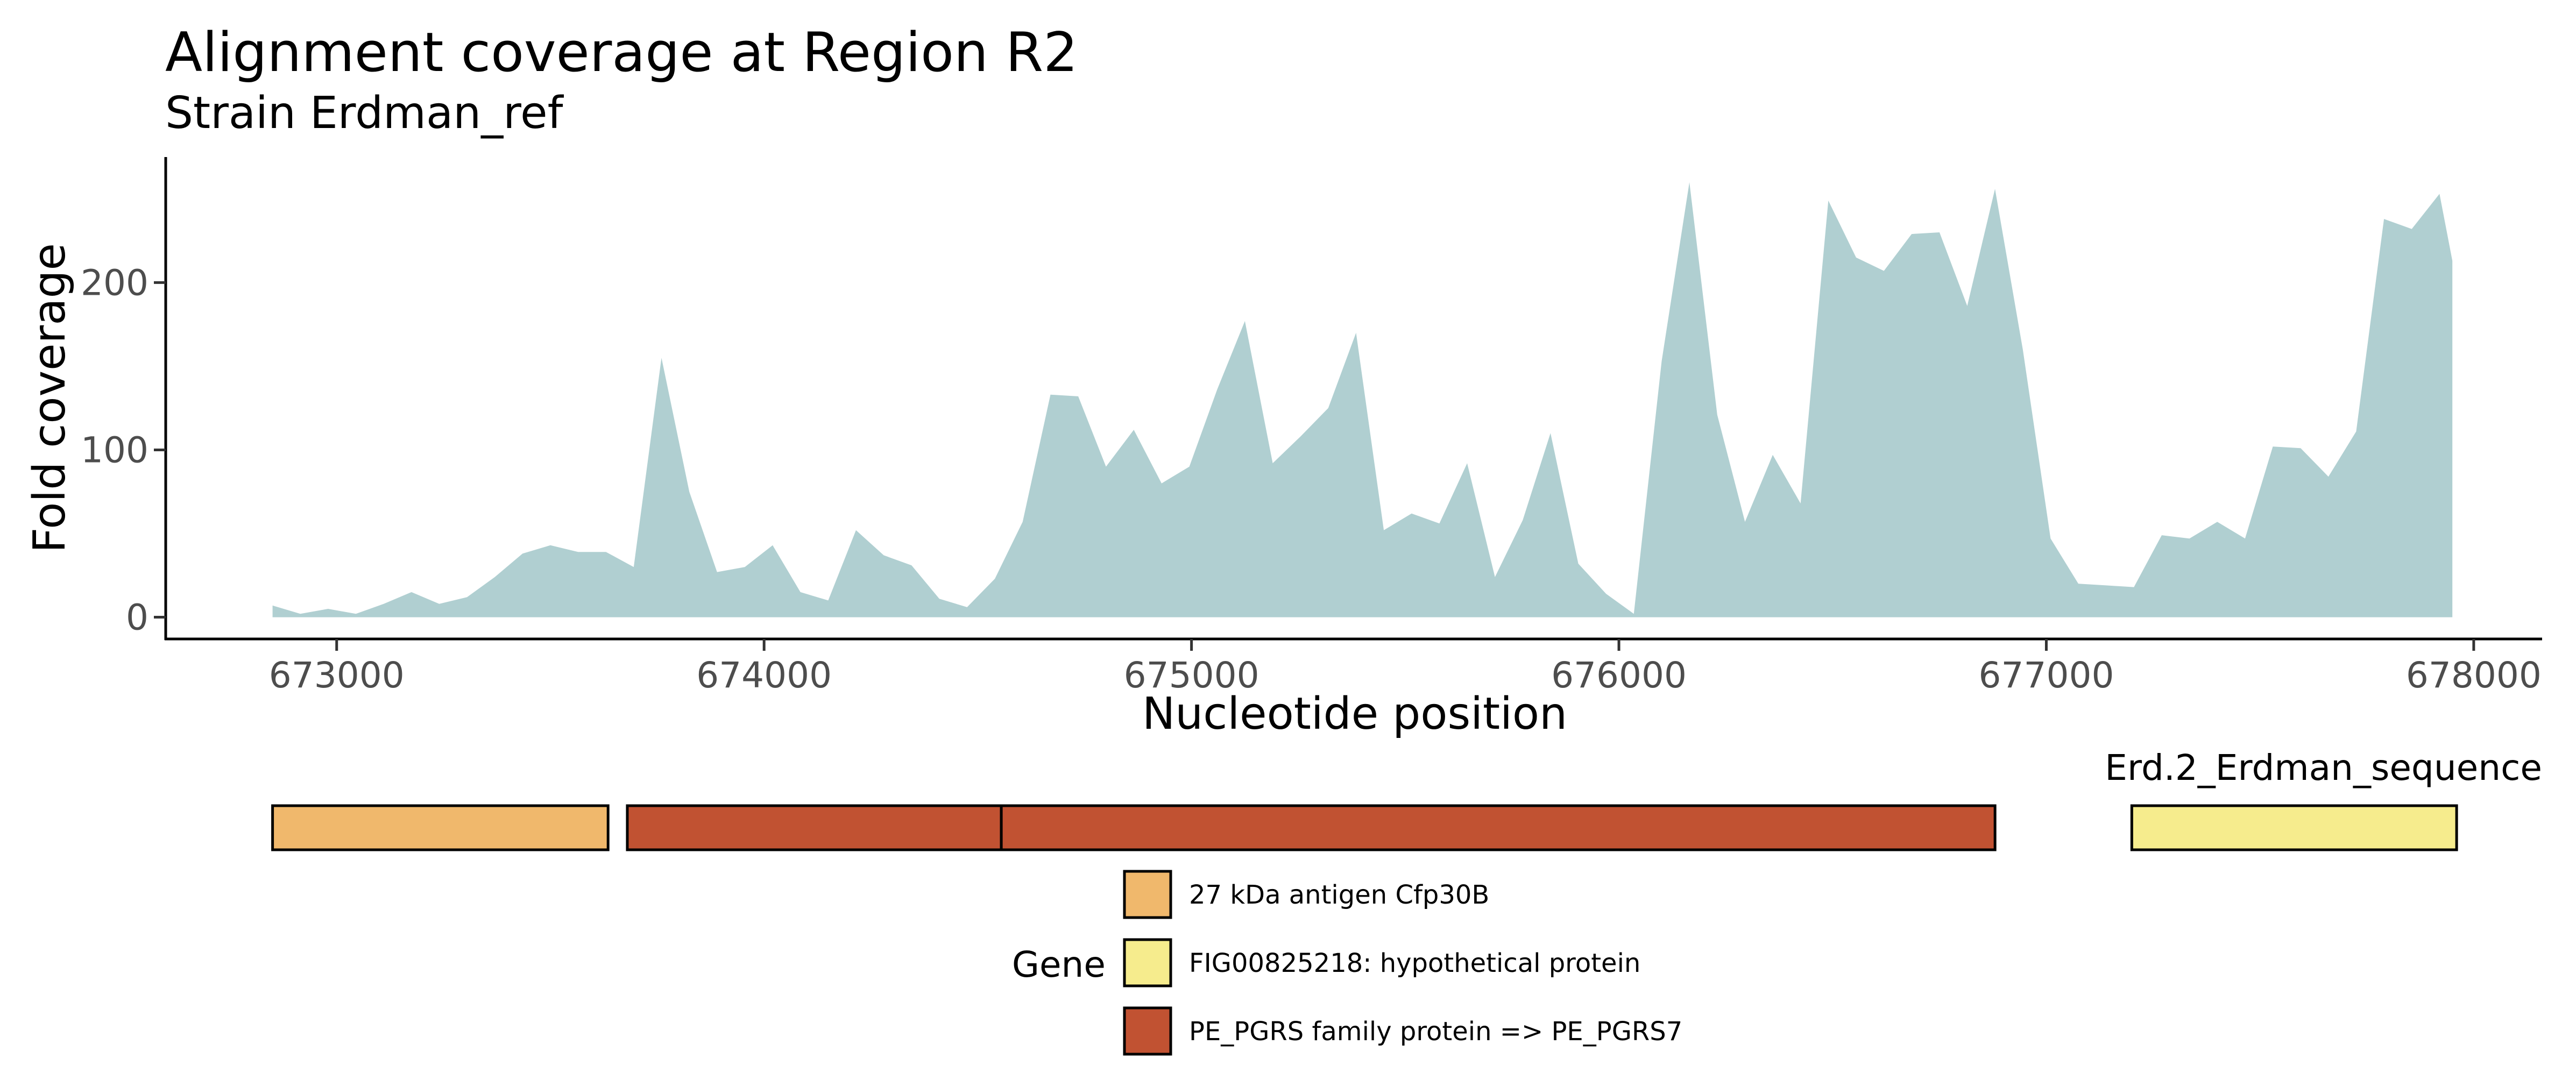 The width and height of the screenshot is (2576, 1073). What do you see at coordinates (49, 398) in the screenshot?
I see `y-axis-title: Fold coverage` at bounding box center [49, 398].